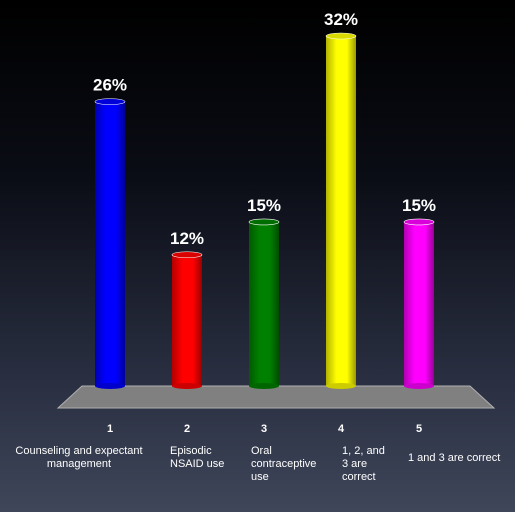 This screenshot has width=515, height=512. I want to click on chart-floor, so click(276, 397).